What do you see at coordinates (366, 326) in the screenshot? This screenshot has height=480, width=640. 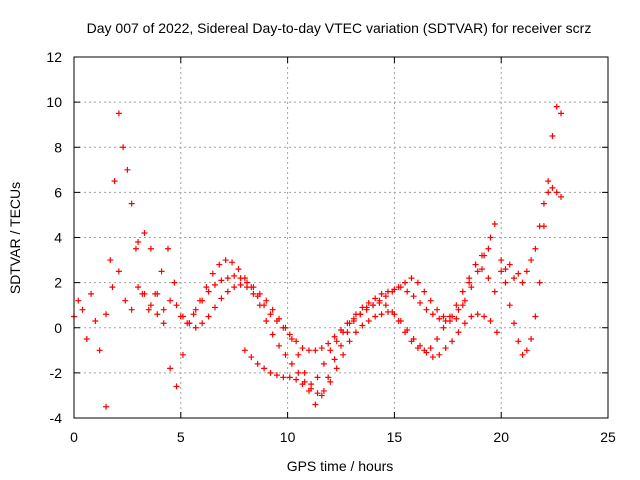 I see `series-track-d` at bounding box center [366, 326].